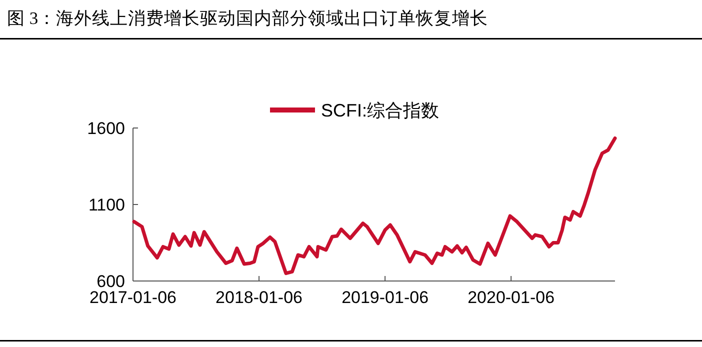 This screenshot has height=347, width=702. Describe the element at coordinates (247, 18) in the screenshot. I see `chart-title: 图 3：海外线上消费增长驱动国内部分领域出口订单恢复增长` at that location.